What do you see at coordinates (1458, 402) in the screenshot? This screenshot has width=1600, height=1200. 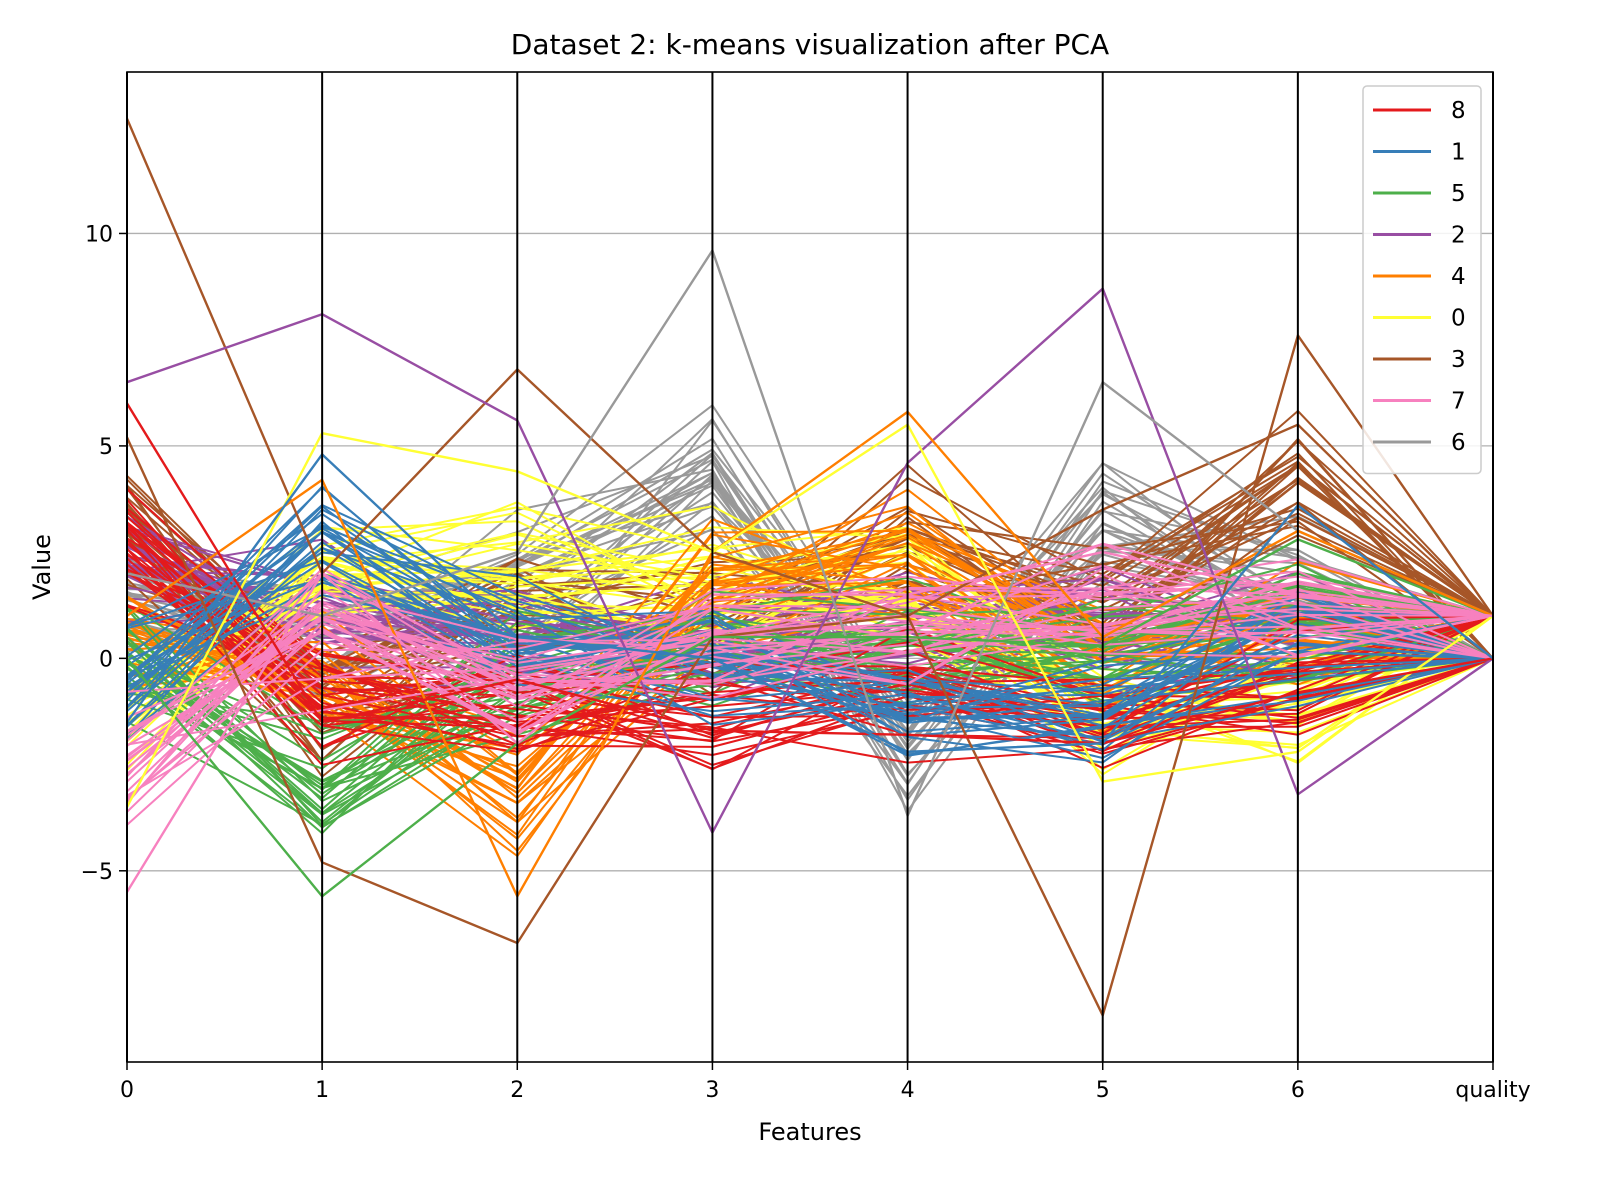 I see `legend-label-7: 7` at bounding box center [1458, 402].